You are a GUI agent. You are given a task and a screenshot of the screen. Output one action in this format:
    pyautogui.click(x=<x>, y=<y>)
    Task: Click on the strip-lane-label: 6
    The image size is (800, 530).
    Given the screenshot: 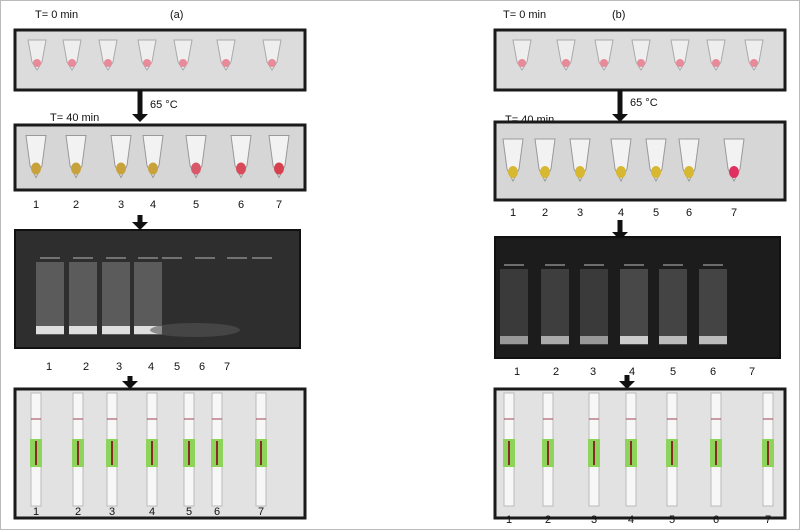 What is the action you would take?
    pyautogui.click(x=716, y=520)
    